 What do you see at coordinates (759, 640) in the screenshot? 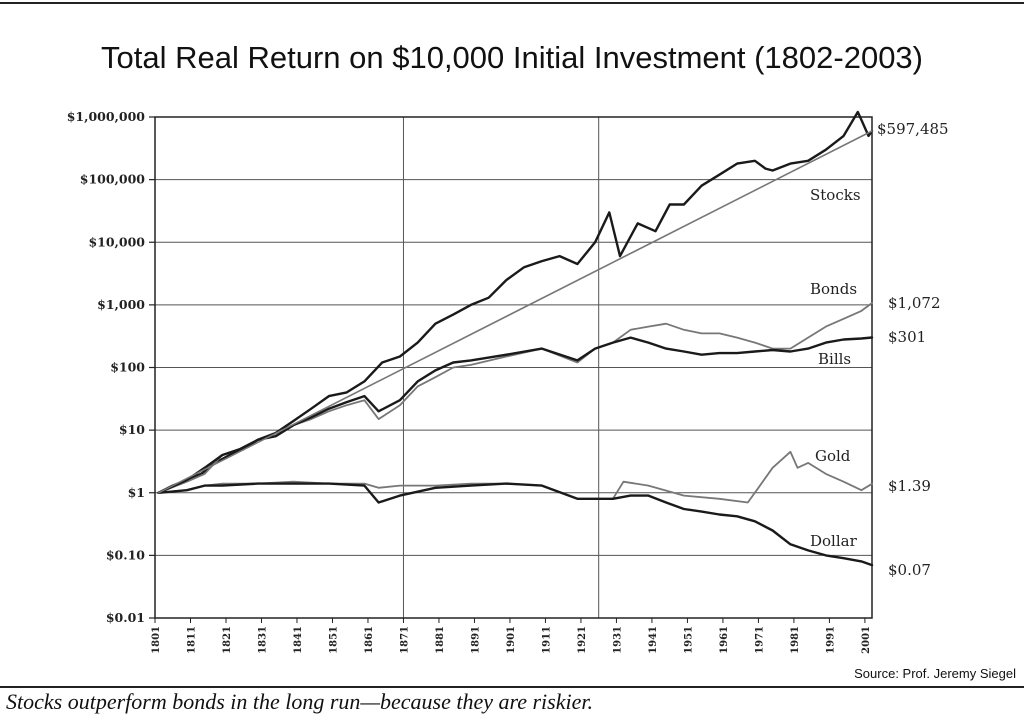
I see `x-tick-label: 1971` at bounding box center [759, 640].